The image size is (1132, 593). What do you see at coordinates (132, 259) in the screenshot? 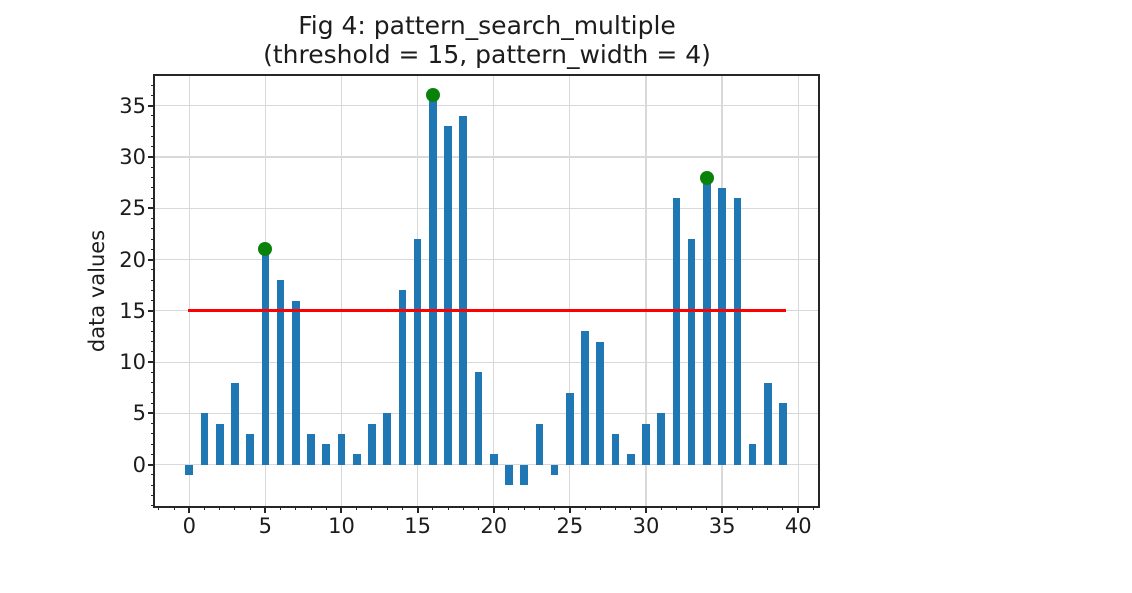
I see `y-tick-label: 20` at bounding box center [132, 259].